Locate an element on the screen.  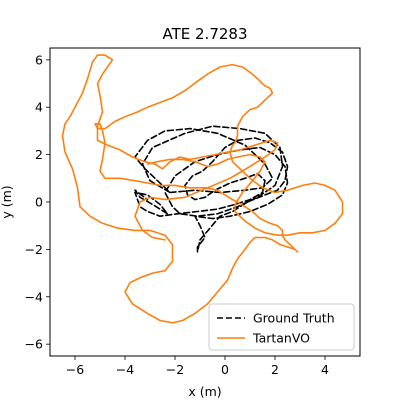
y-tick-label: 2 is located at coordinates (39, 154).